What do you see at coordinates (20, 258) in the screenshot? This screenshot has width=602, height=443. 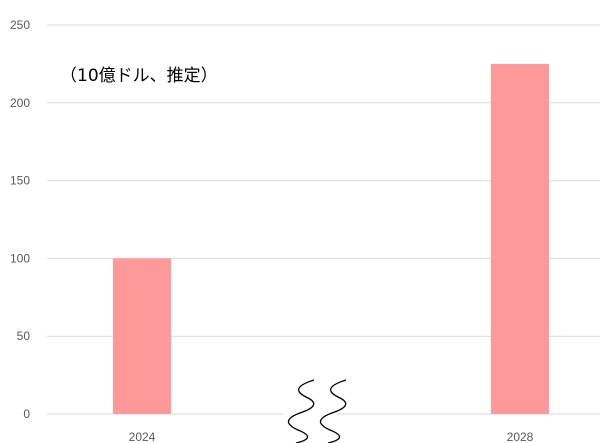 I see `y-tick-label: 100` at bounding box center [20, 258].